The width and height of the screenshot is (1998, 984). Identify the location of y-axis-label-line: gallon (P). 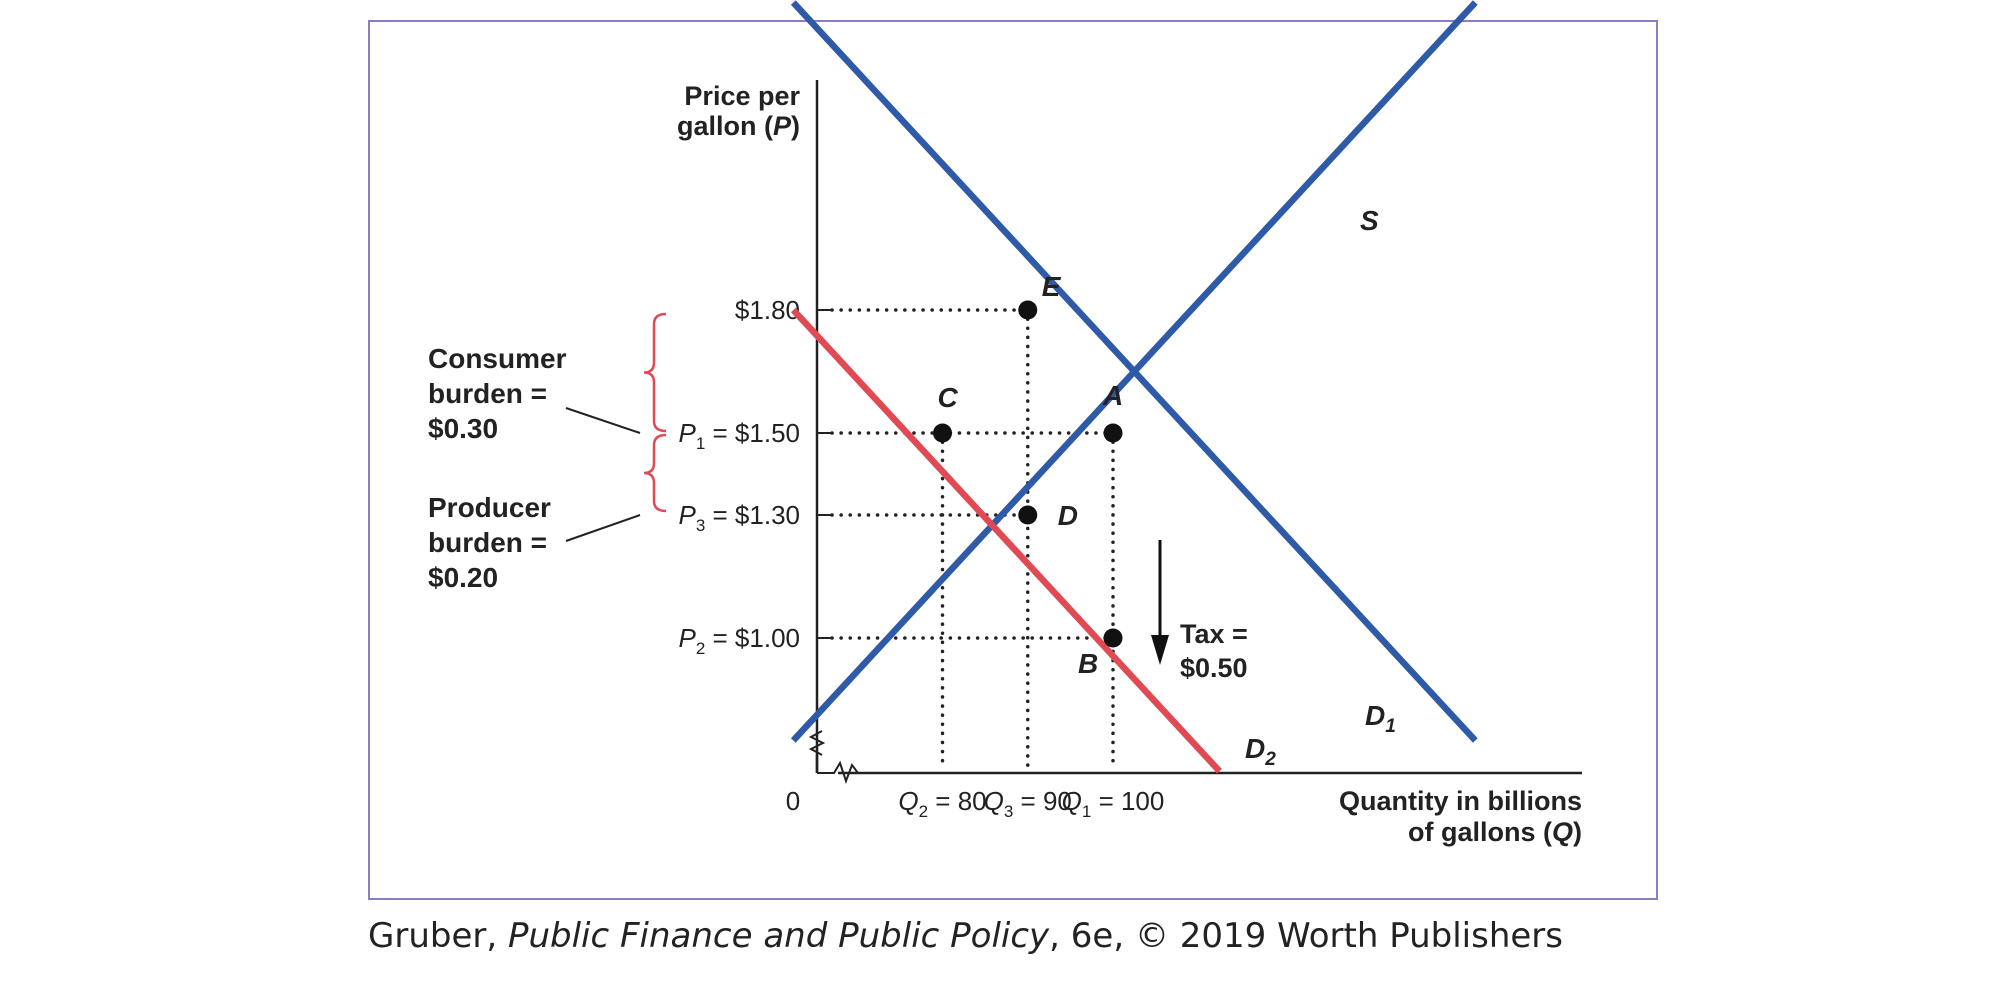
(738, 126).